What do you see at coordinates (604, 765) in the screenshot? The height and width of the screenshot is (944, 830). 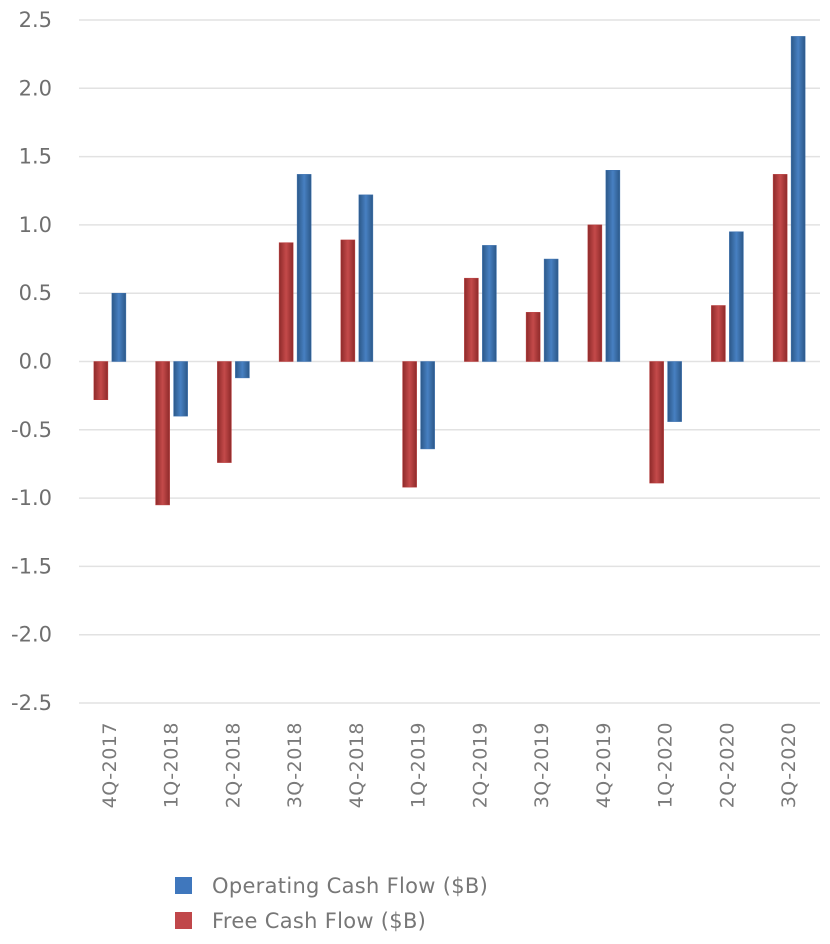 I see `x-tick-label: 4Q-2019` at bounding box center [604, 765].